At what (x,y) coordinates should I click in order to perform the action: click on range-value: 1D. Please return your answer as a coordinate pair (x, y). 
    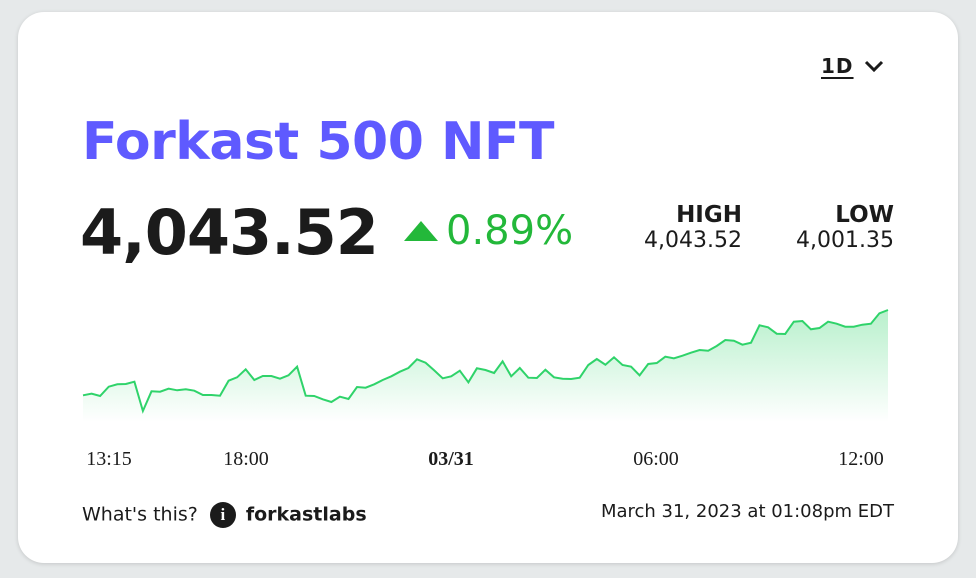
    Looking at the image, I should click on (837, 66).